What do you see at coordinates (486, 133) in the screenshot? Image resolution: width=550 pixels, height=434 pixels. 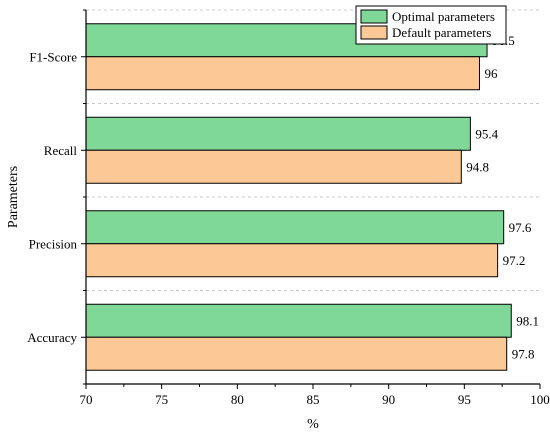 I see `value-label: 95.4` at bounding box center [486, 133].